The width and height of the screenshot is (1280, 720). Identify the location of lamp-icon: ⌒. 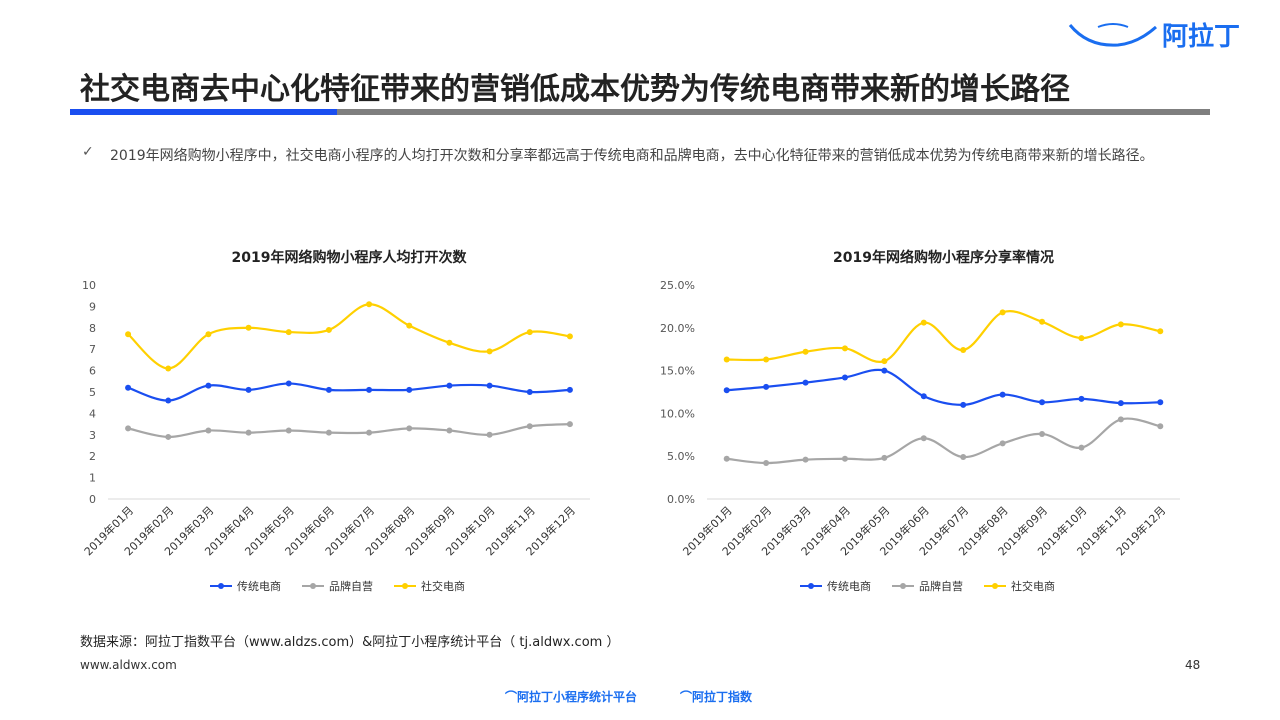
(686, 697).